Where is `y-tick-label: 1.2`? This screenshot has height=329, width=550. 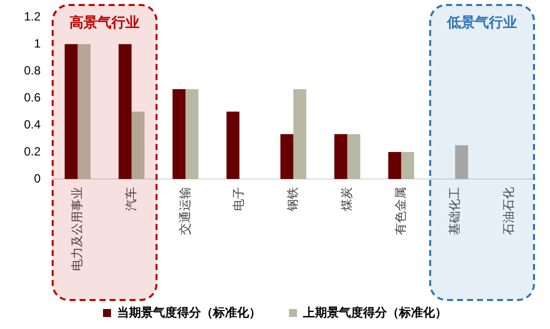 y-tick-label: 1.2 is located at coordinates (32, 17).